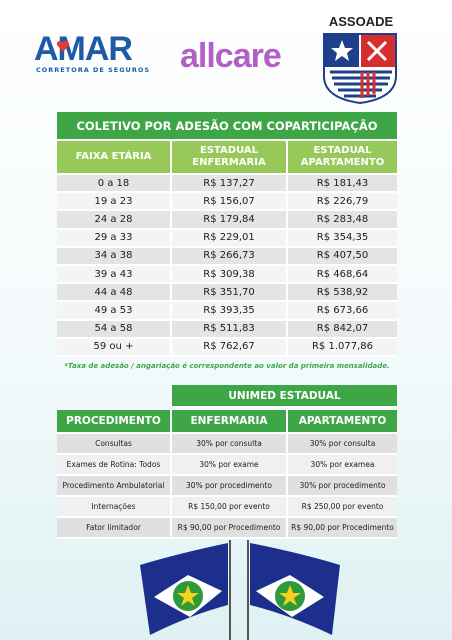 The height and width of the screenshot is (640, 452). What do you see at coordinates (114, 528) in the screenshot?
I see `table-cell: Fator limitador` at bounding box center [114, 528].